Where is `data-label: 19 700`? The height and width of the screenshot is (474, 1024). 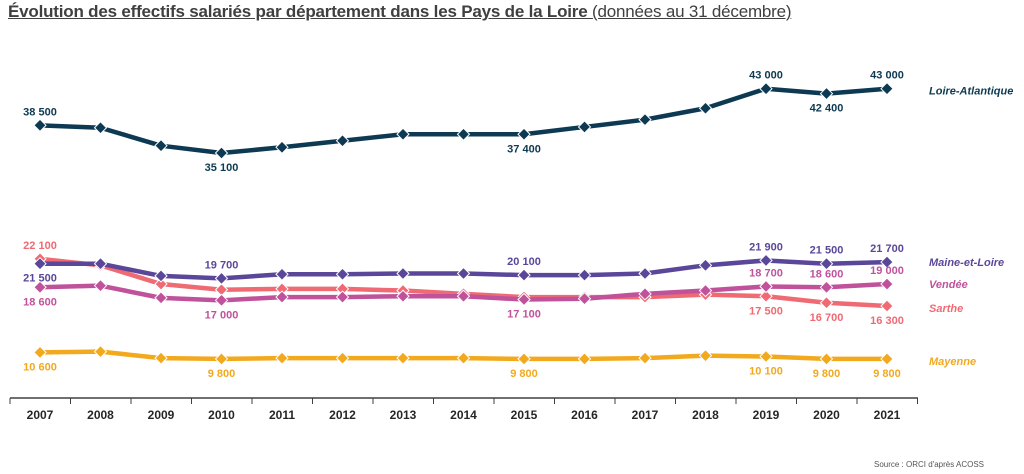
data-label: 19 700 is located at coordinates (222, 265).